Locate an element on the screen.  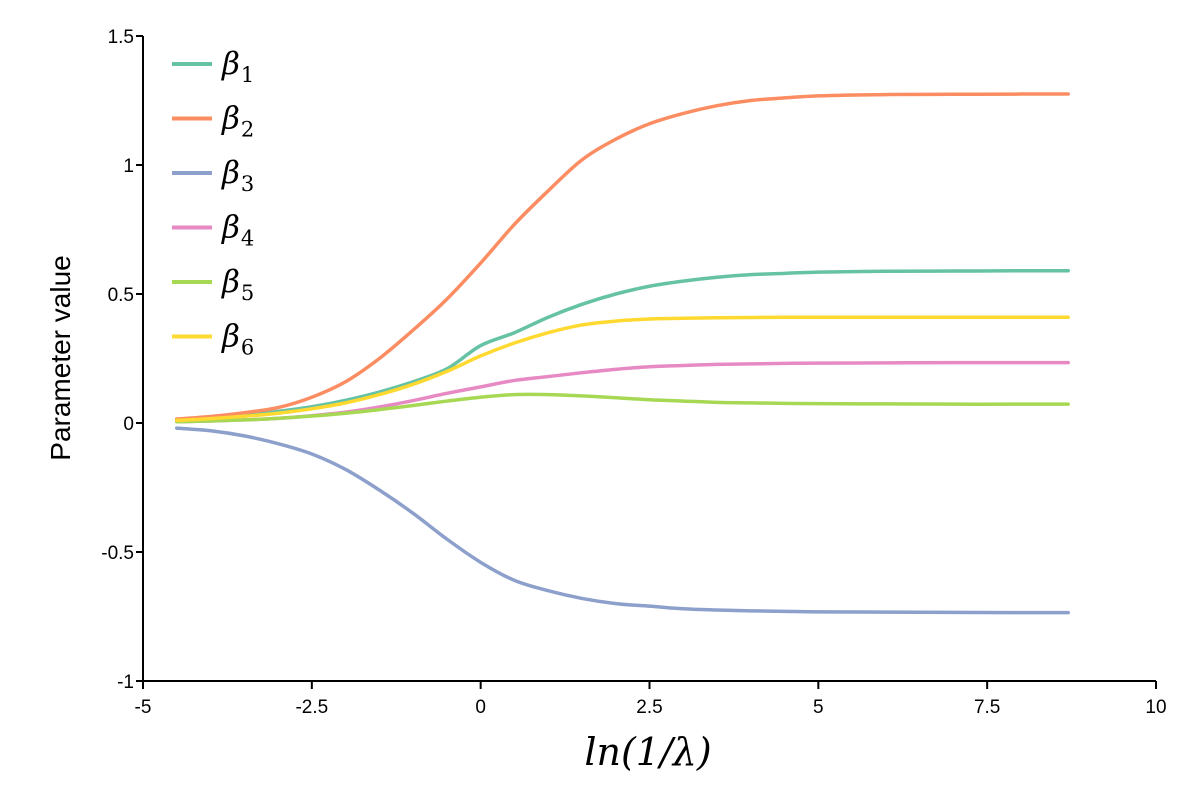
x-axis-label: ln(1/λ) is located at coordinates (647, 752).